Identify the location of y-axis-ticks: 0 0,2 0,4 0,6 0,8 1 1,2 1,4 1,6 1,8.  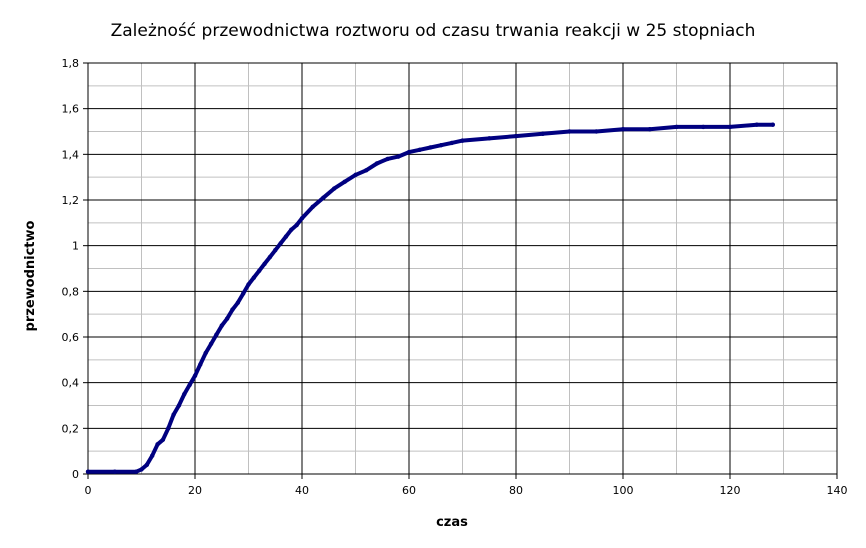
(75, 269).